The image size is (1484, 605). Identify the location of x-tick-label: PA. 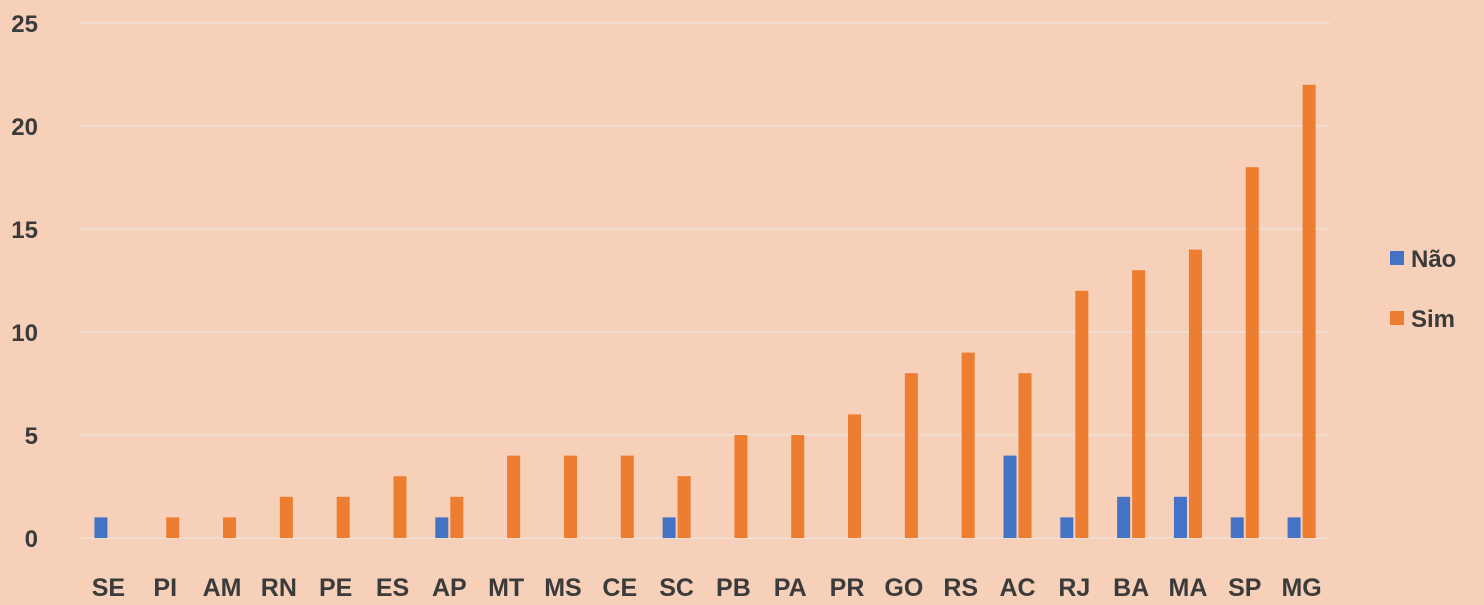
(790, 587).